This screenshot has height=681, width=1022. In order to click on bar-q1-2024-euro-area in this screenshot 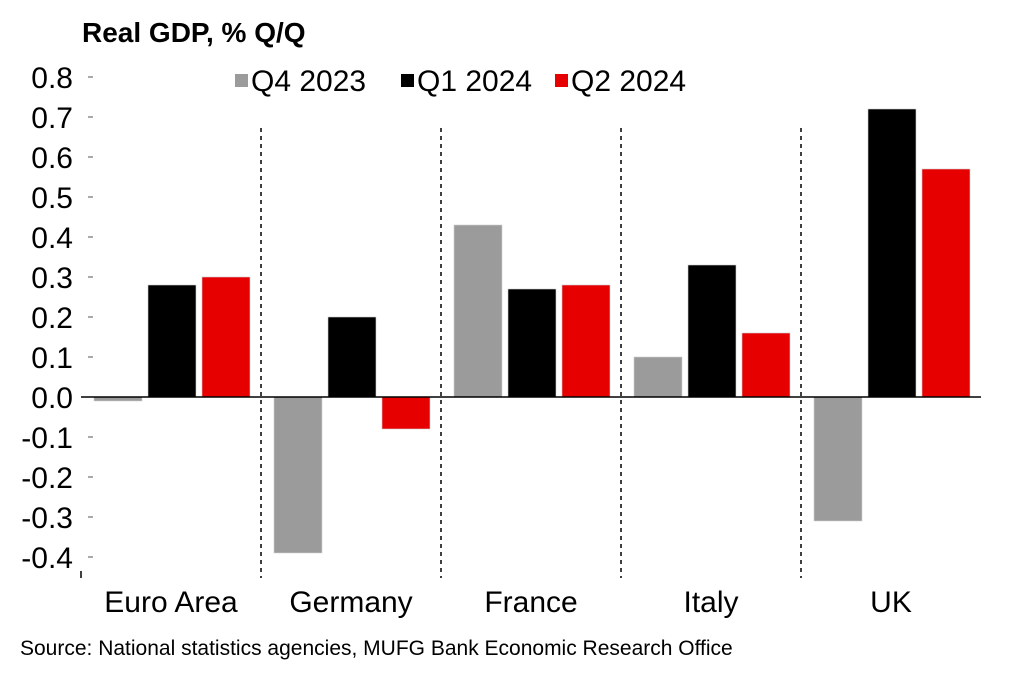, I will do `click(172, 341)`.